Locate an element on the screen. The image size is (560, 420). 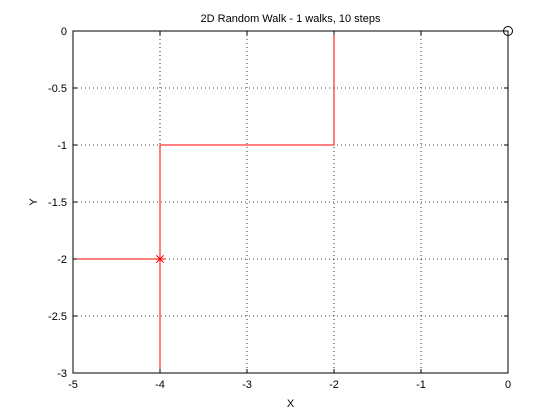
y-axis-label: Y is located at coordinates (34, 202).